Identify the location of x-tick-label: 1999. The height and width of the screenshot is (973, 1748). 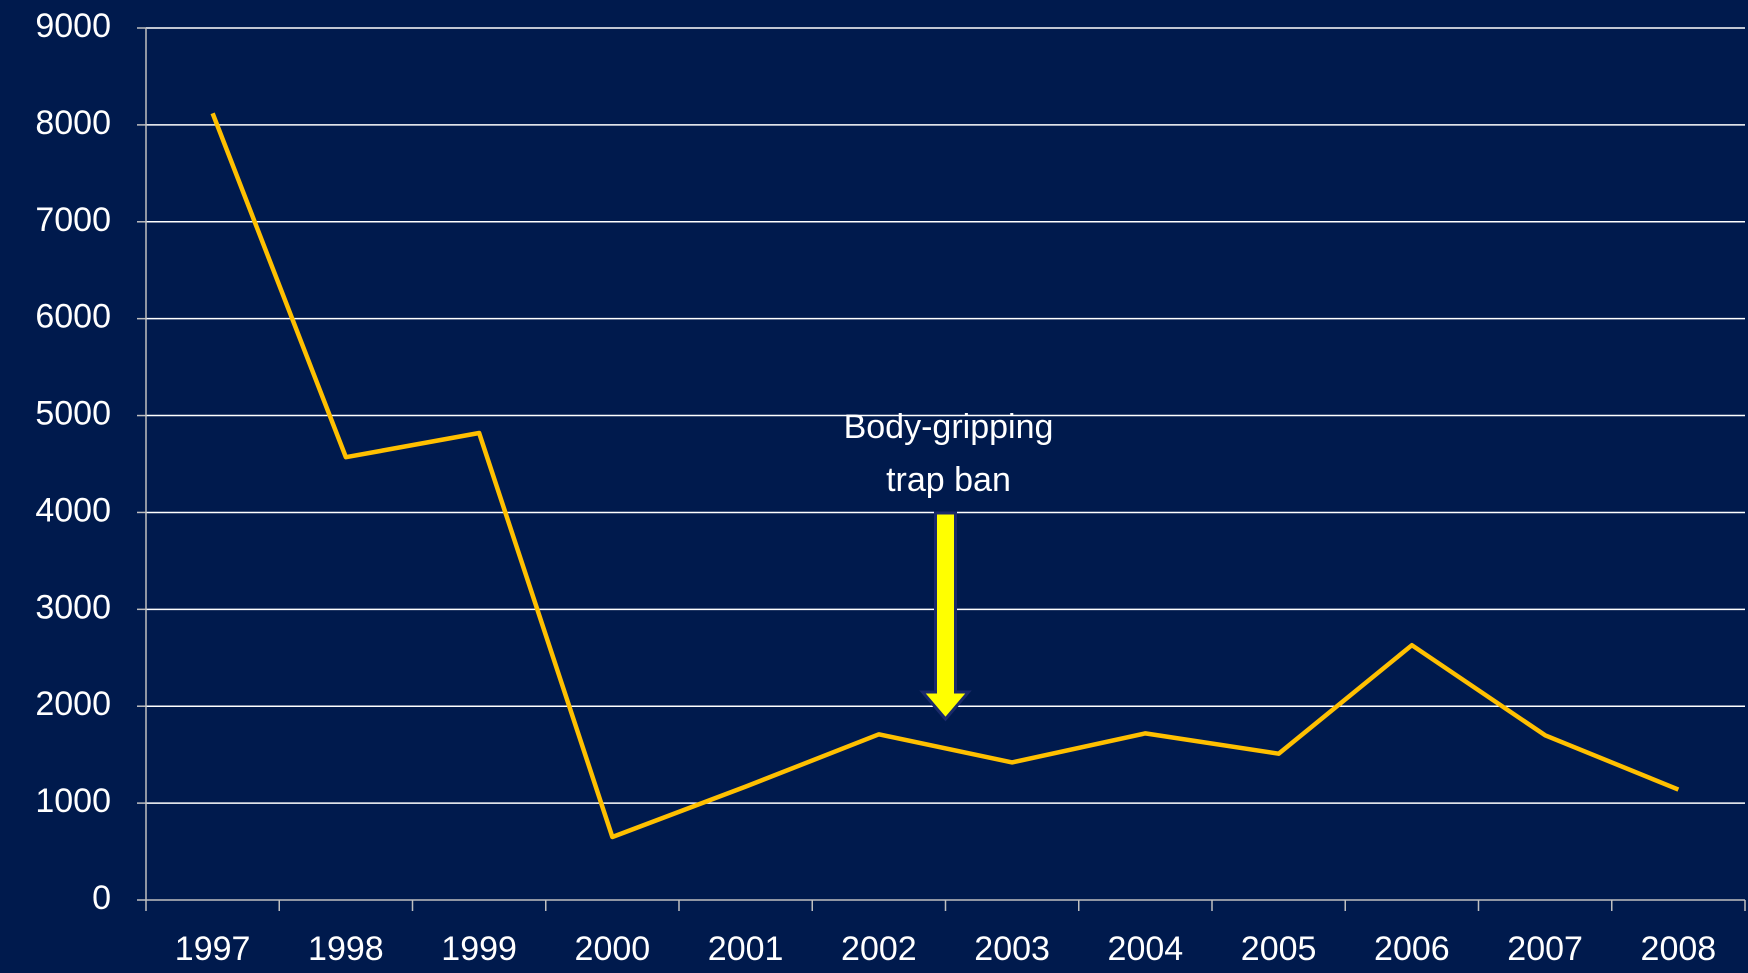
(479, 949).